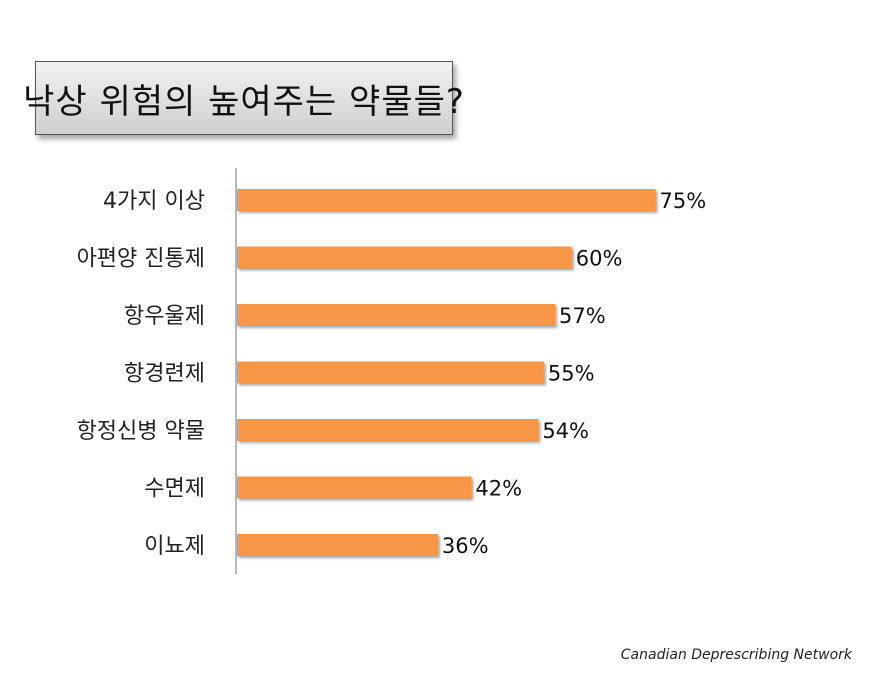 The width and height of the screenshot is (880, 683). Describe the element at coordinates (244, 101) in the screenshot. I see `chart-title: 낙상 위험의 높여주는 약물들?` at that location.